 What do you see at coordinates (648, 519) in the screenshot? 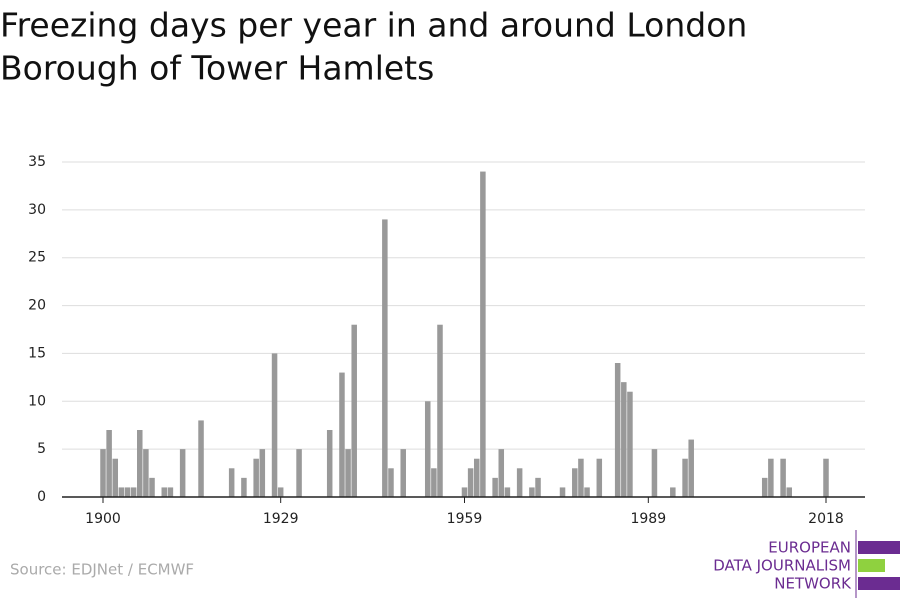
I see `x-tick-label: 1989` at bounding box center [648, 519].